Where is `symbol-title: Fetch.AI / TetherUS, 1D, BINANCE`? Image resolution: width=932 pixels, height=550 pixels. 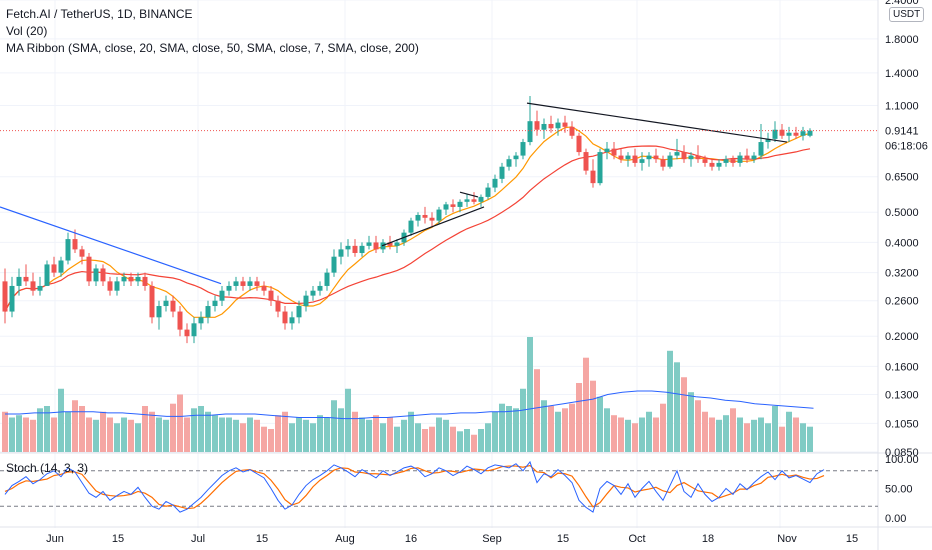
symbol-title: Fetch.AI / TetherUS, 1D, BINANCE is located at coordinates (99, 14).